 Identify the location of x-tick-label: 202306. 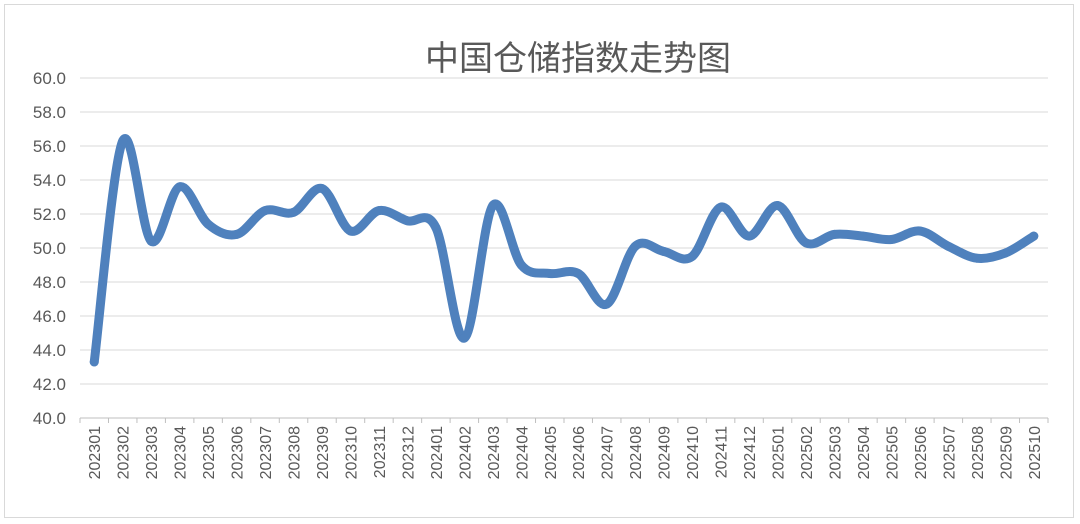
(238, 452).